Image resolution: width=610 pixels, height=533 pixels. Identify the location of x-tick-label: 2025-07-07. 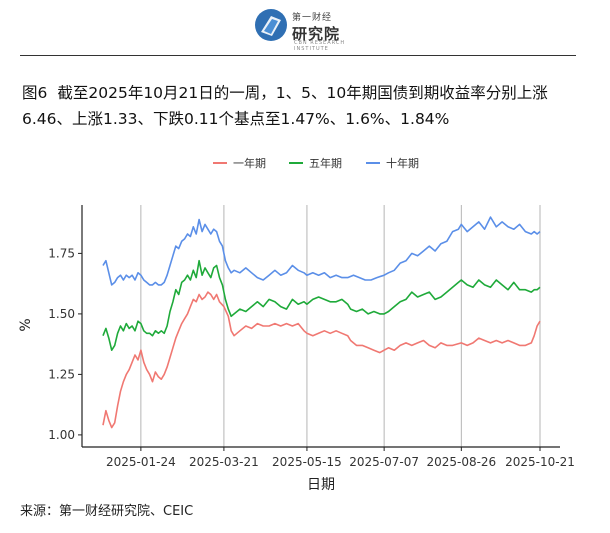
(384, 462).